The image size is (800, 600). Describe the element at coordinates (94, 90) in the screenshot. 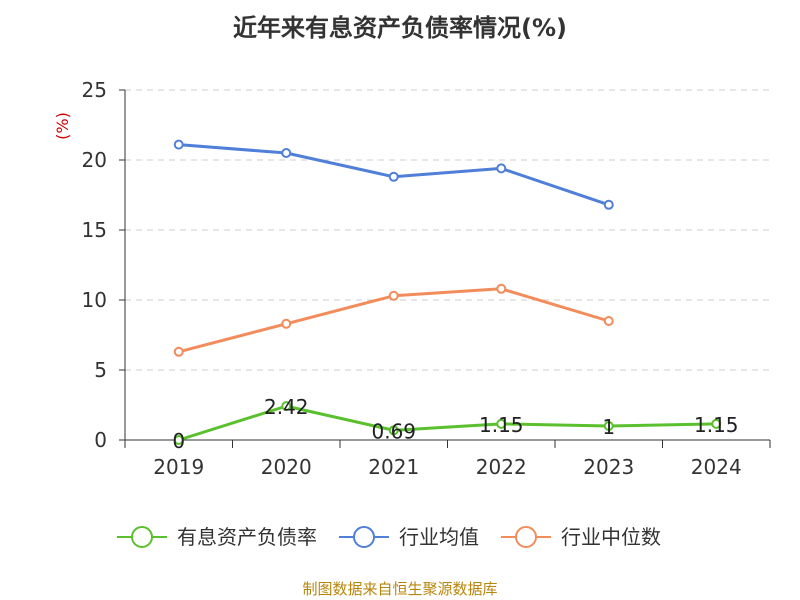

I see `y-tick-label: 25` at that location.